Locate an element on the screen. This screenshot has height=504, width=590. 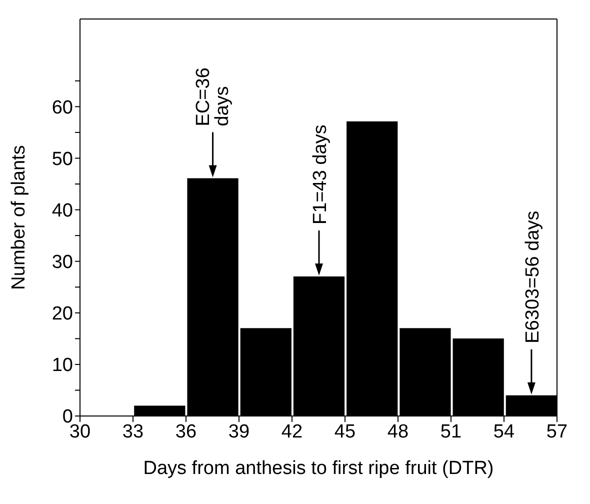
y-axis-title: Number of plants is located at coordinates (19, 217).